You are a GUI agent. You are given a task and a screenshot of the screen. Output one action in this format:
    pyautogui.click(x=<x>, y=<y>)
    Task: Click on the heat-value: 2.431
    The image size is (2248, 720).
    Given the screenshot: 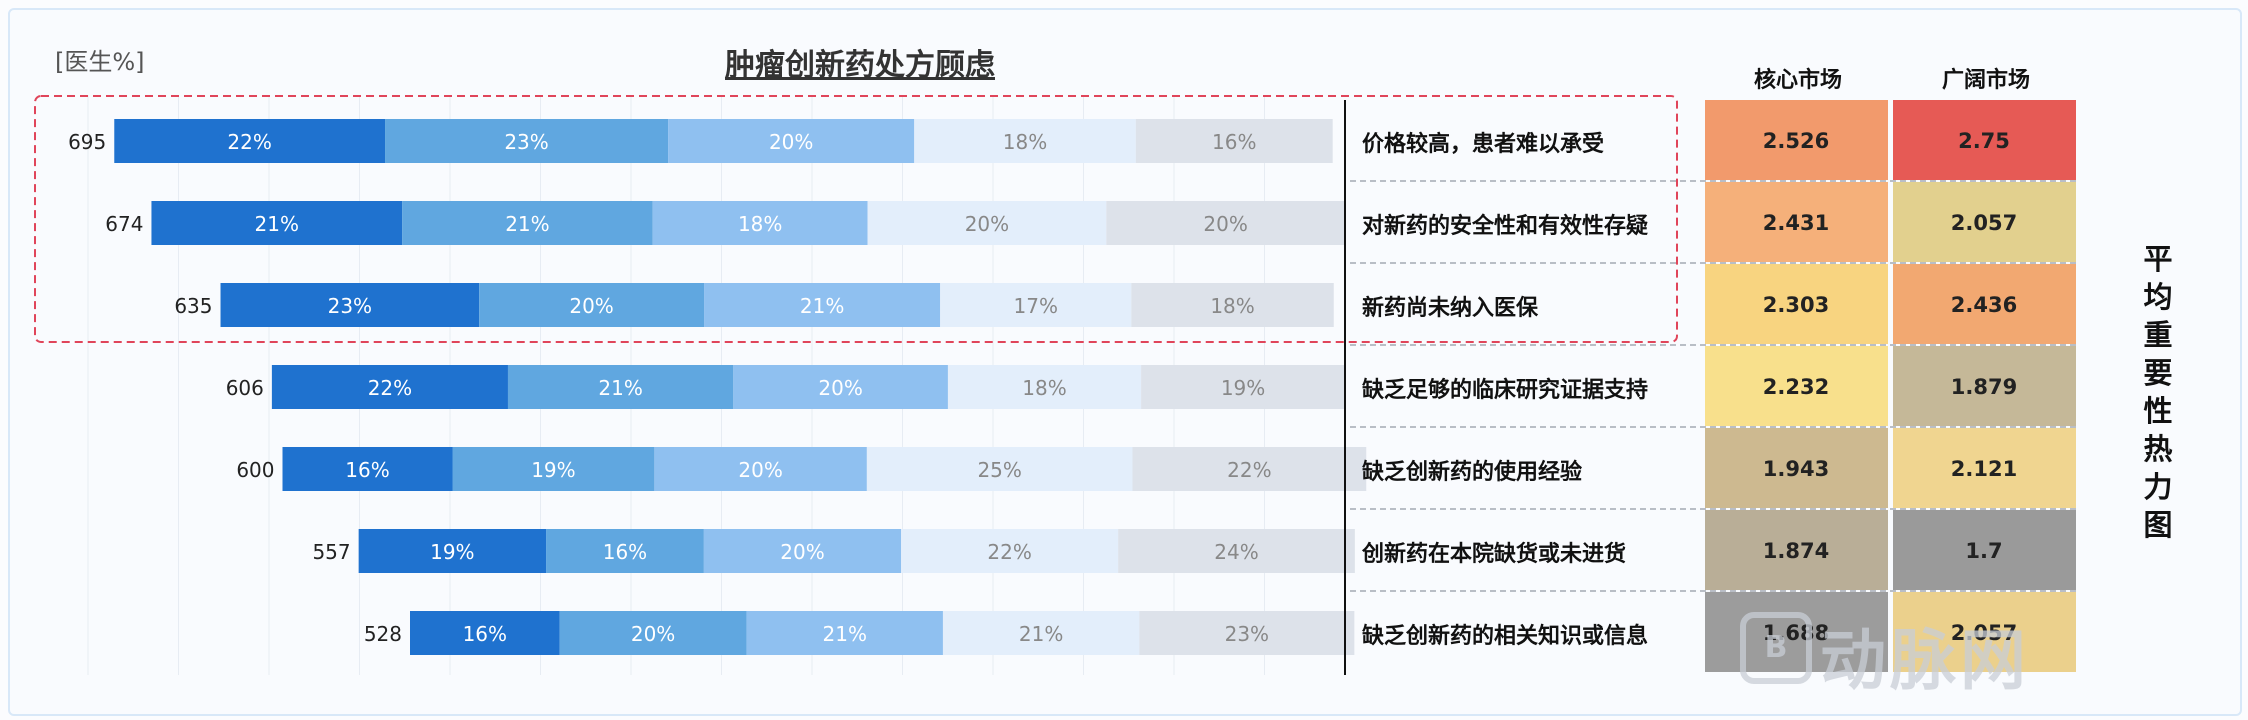 What is the action you would take?
    pyautogui.click(x=1796, y=223)
    